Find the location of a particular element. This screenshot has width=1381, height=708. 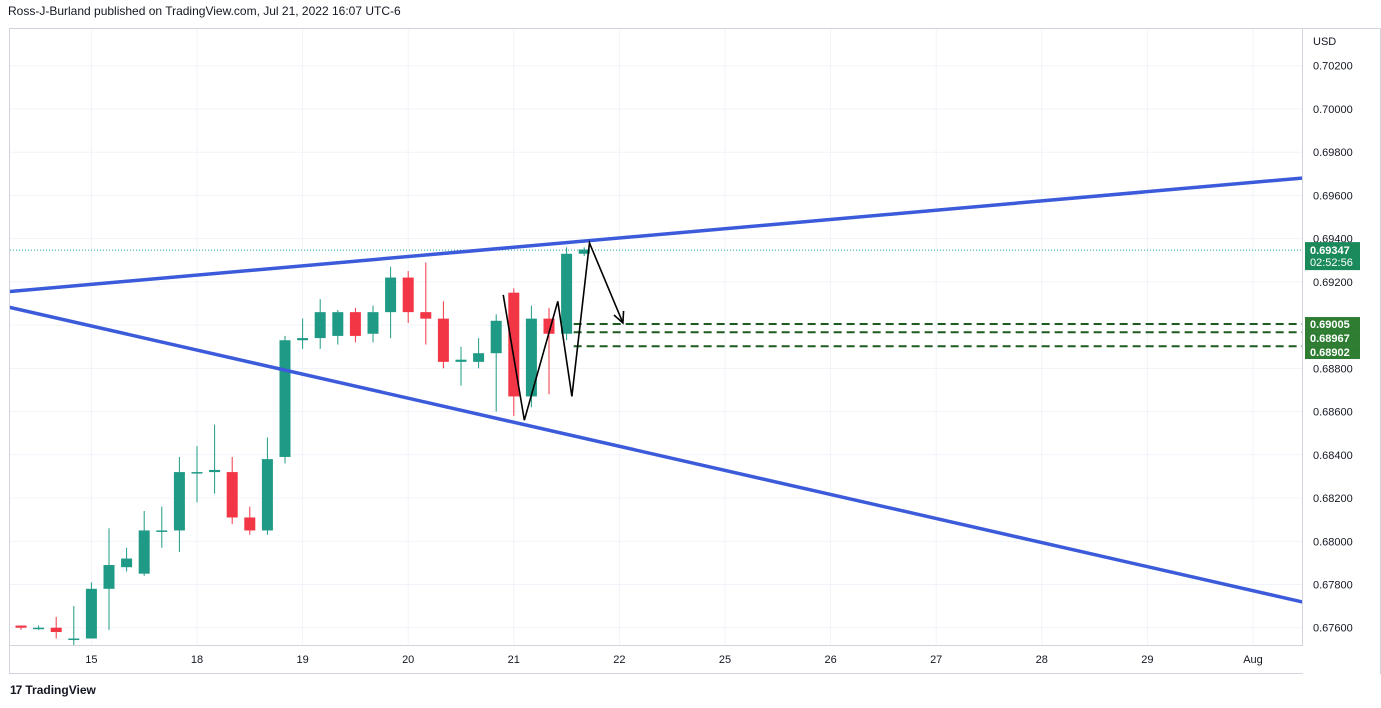

annotation-path is located at coordinates (563, 330).